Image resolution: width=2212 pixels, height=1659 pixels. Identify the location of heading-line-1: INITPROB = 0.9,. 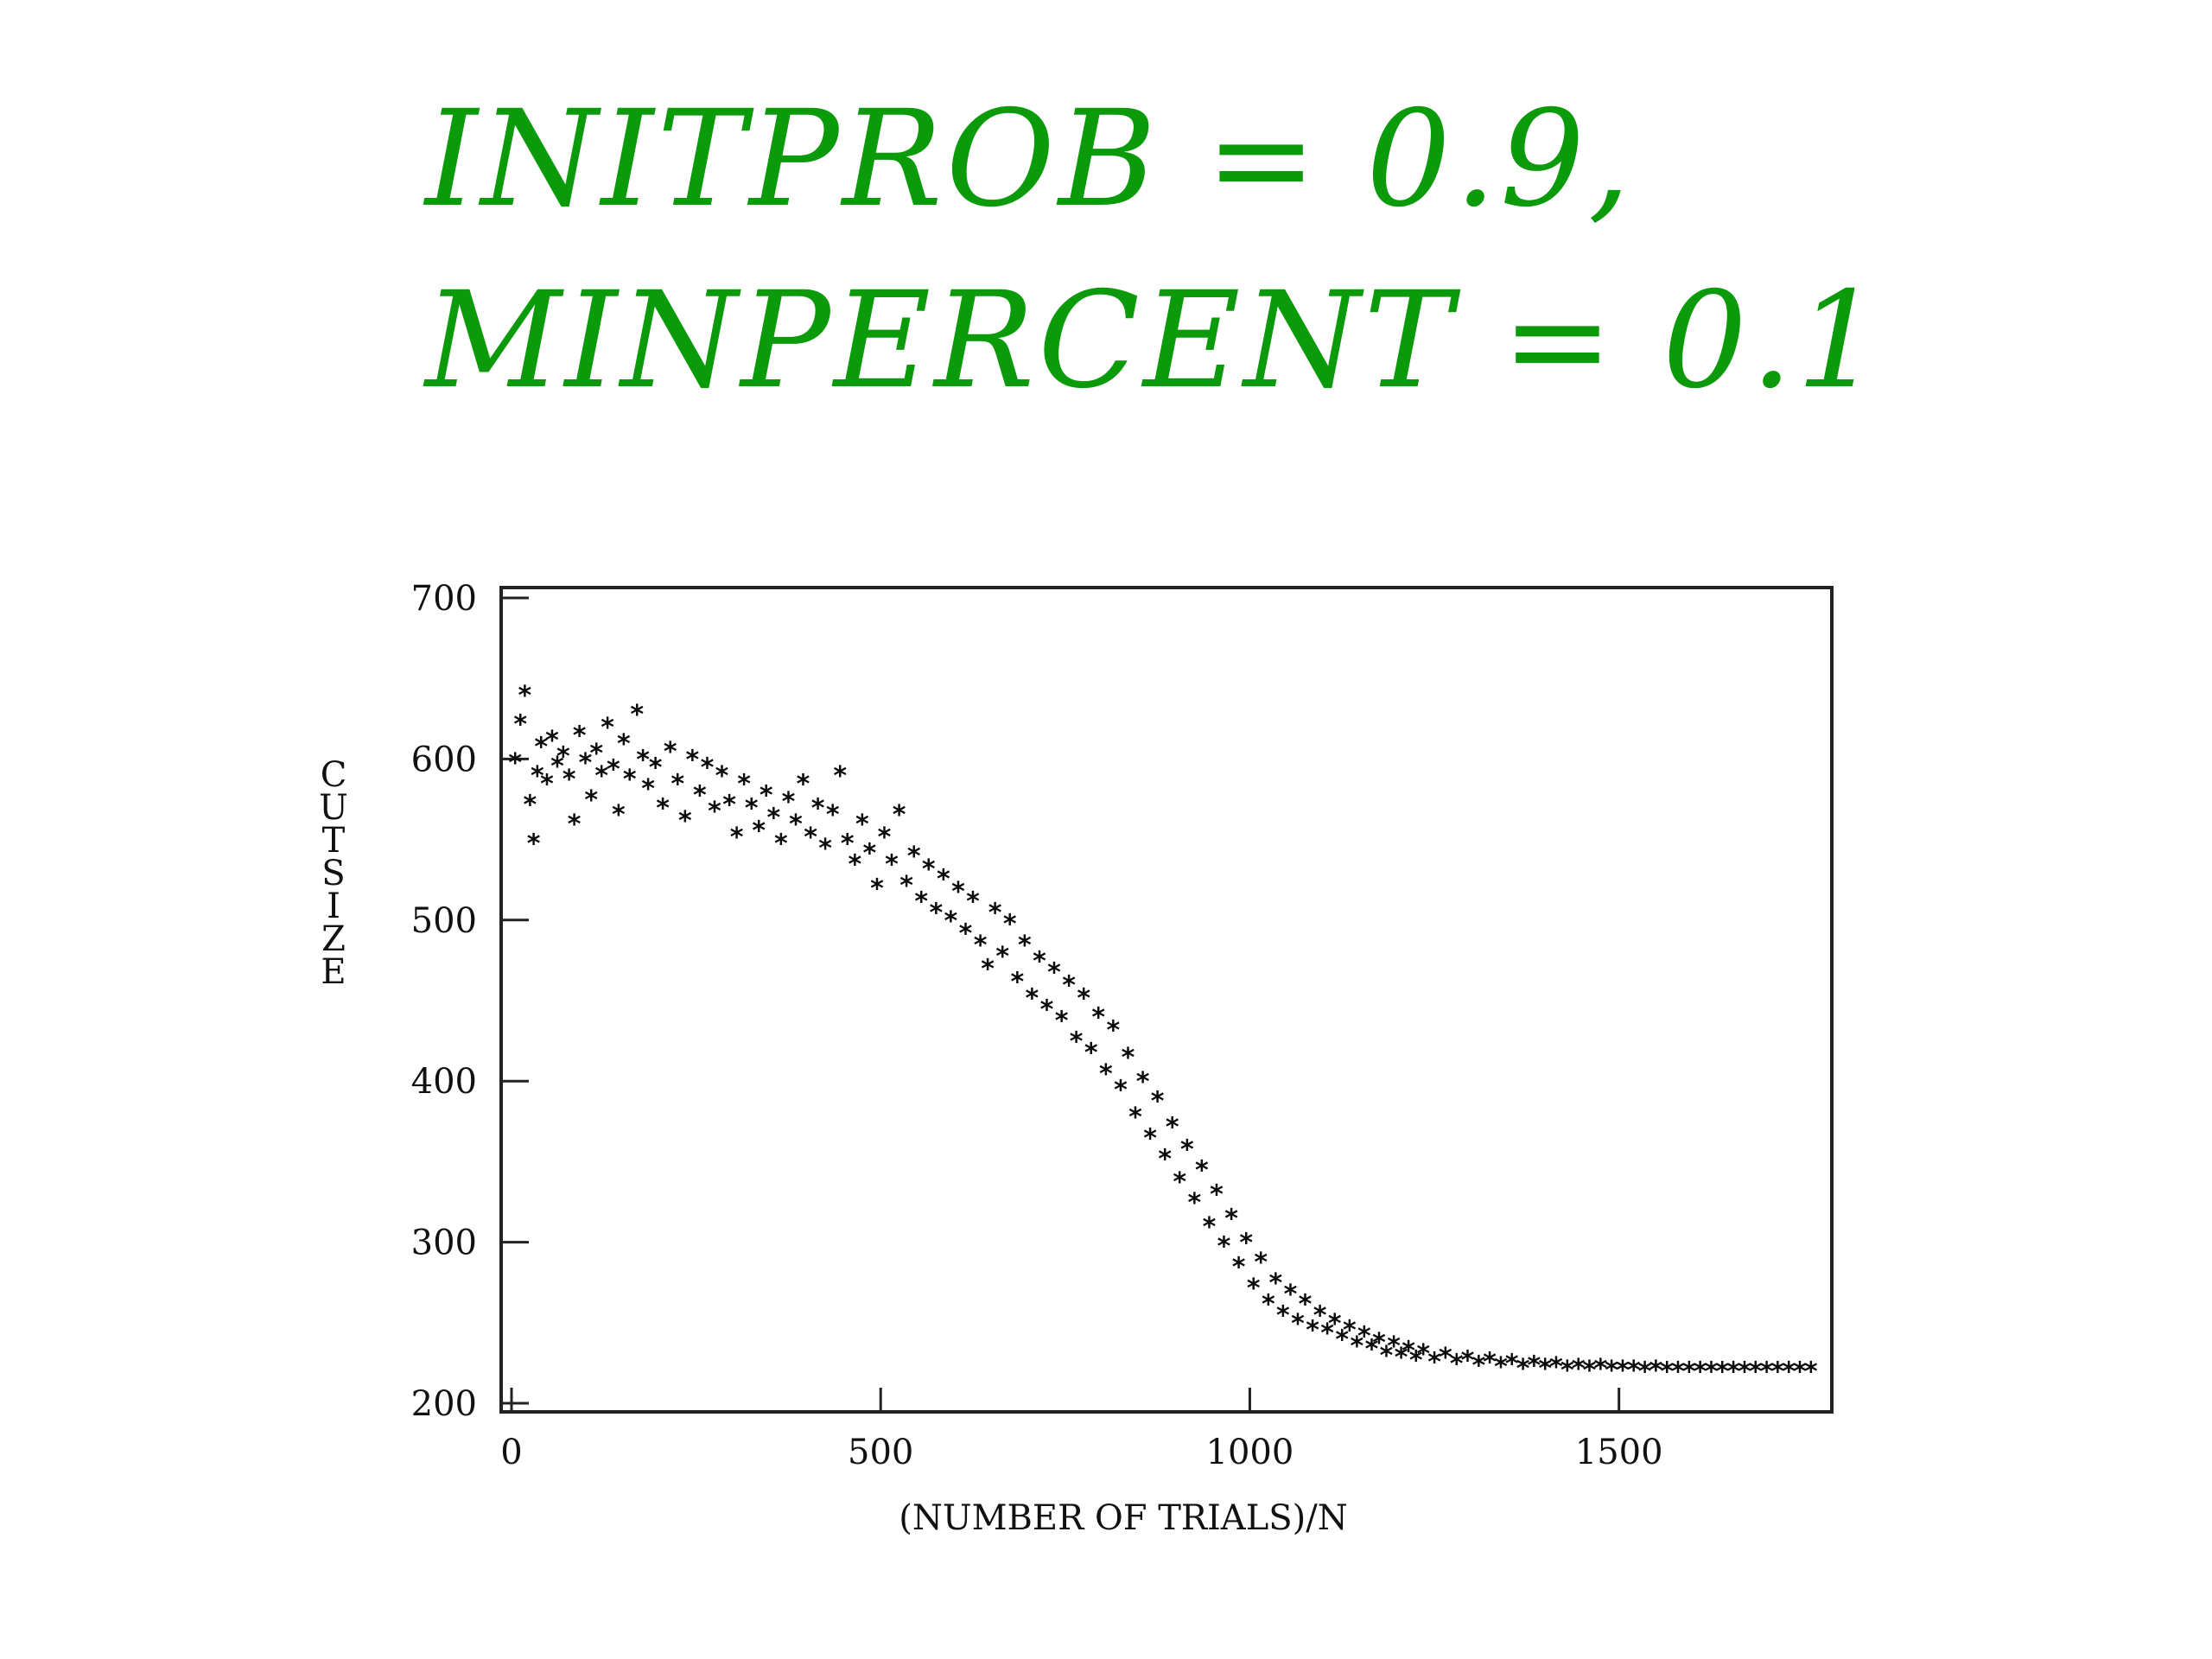
(1029, 159).